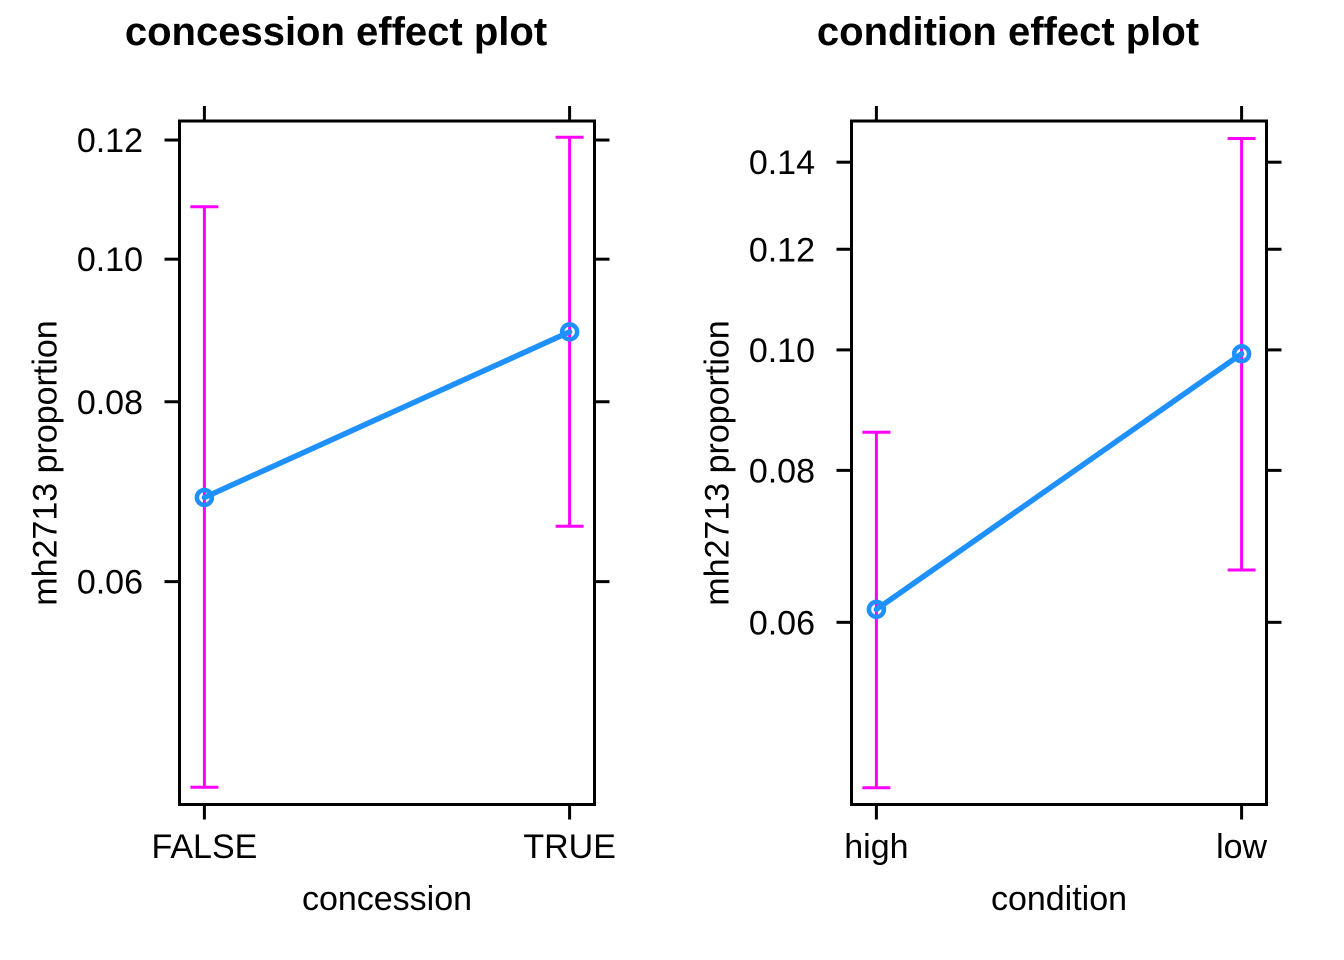 The width and height of the screenshot is (1344, 960). Describe the element at coordinates (1241, 847) in the screenshot. I see `x-category-label: low` at that location.